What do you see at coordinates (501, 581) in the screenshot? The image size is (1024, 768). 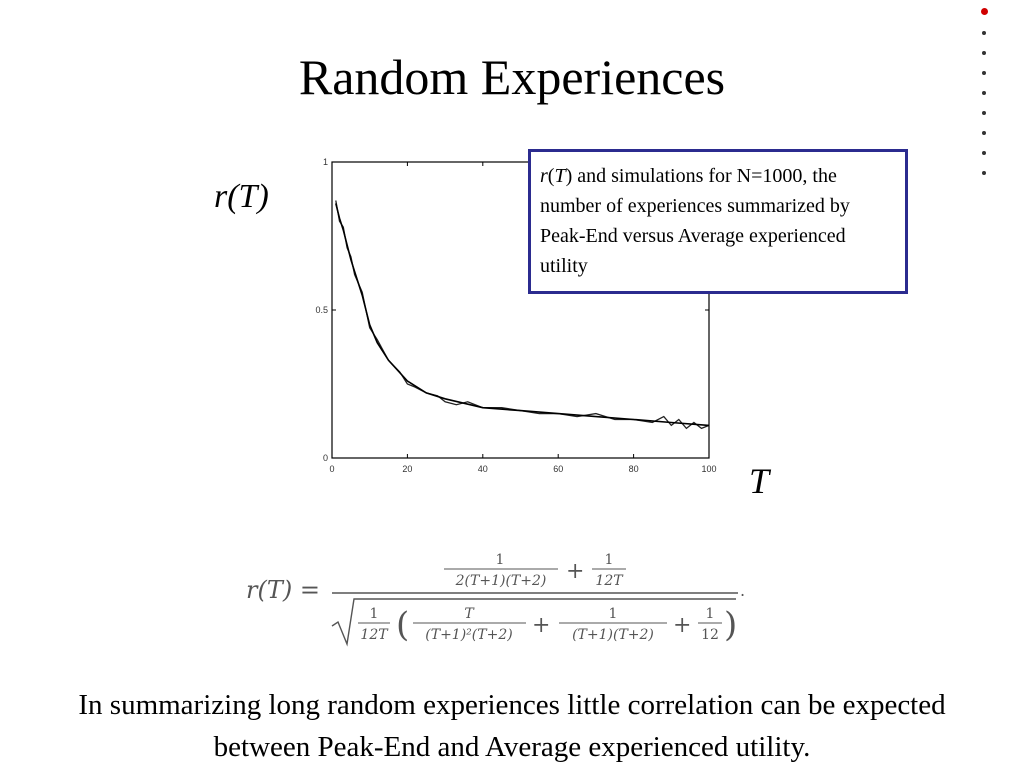 I see `formula-num1-bottom: 2(T+1)(T+2)` at bounding box center [501, 581].